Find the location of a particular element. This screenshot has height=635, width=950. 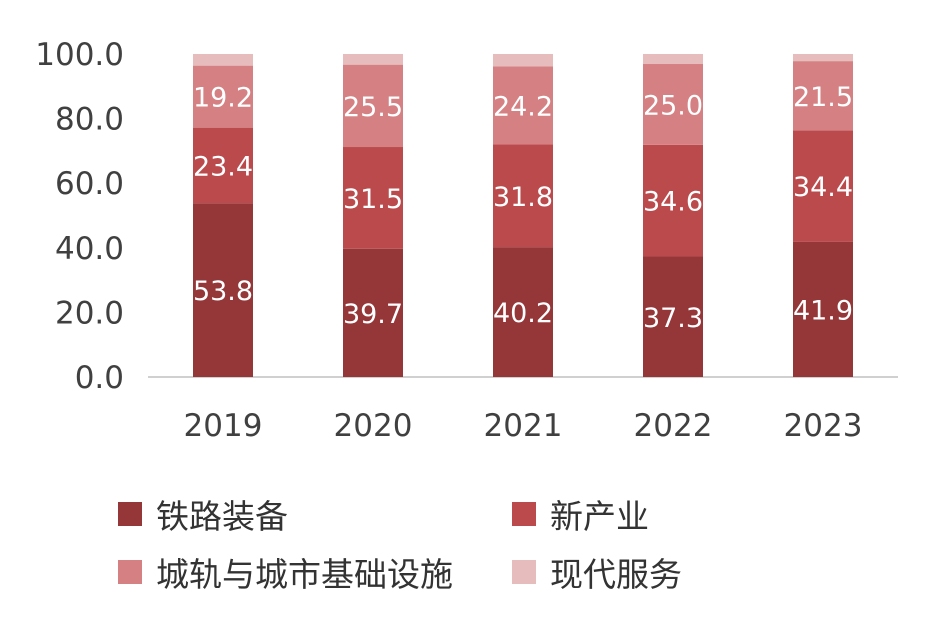

data-label: 34.4 is located at coordinates (823, 187).